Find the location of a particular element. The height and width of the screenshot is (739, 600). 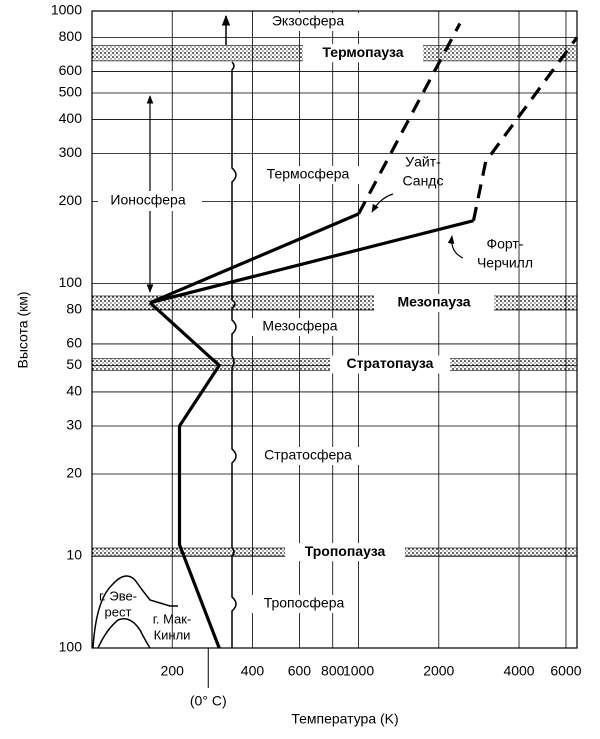

ionosphere-label: Ионосфера is located at coordinates (147, 200).